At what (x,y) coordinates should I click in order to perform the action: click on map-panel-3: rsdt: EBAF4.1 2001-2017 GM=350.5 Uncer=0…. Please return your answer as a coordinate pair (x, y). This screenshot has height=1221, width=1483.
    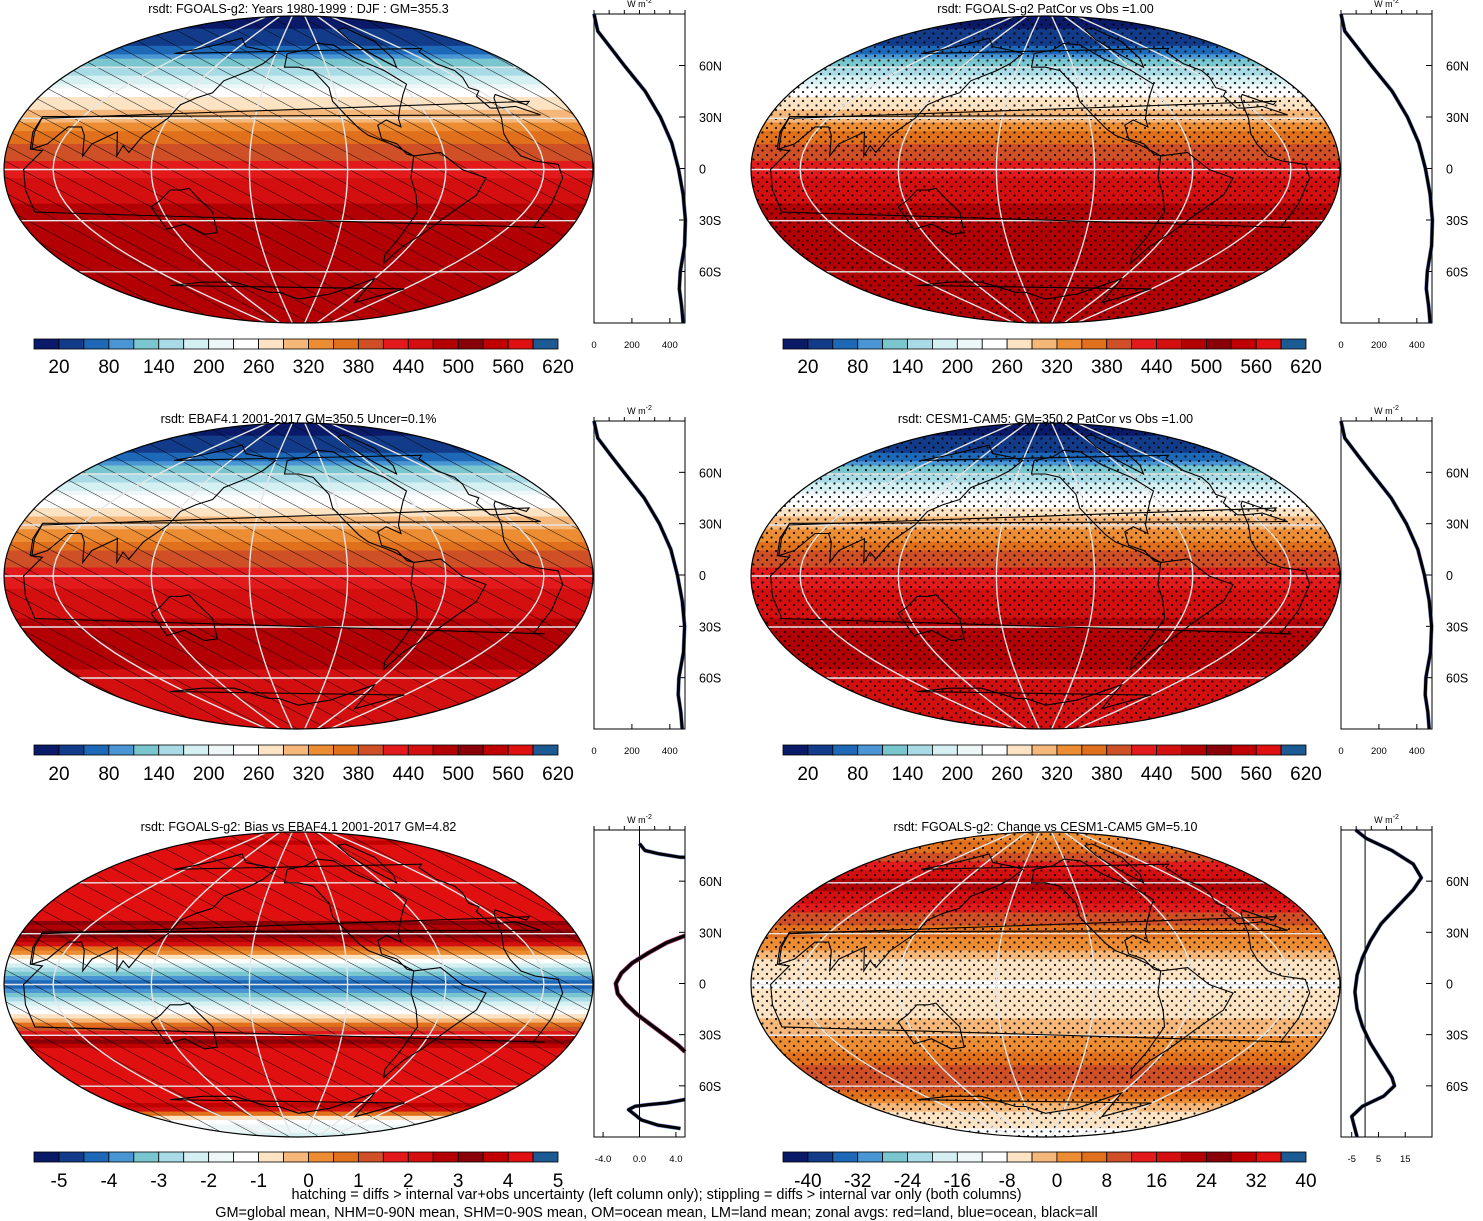
    Looking at the image, I should click on (298, 571).